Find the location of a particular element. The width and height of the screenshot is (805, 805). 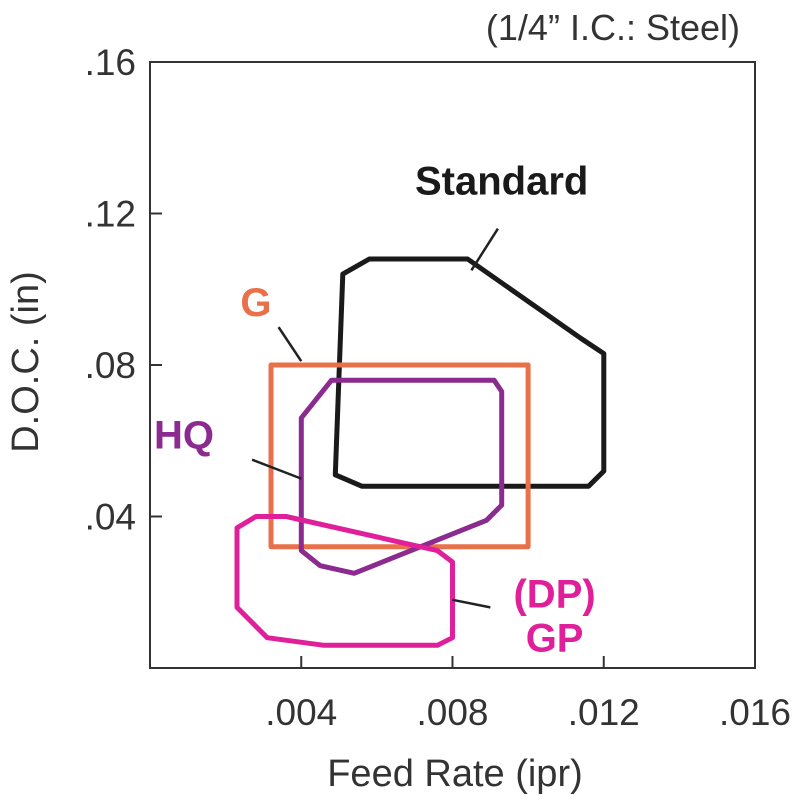

x-axis-title: Feed Rate (ipr) is located at coordinates (455, 774).